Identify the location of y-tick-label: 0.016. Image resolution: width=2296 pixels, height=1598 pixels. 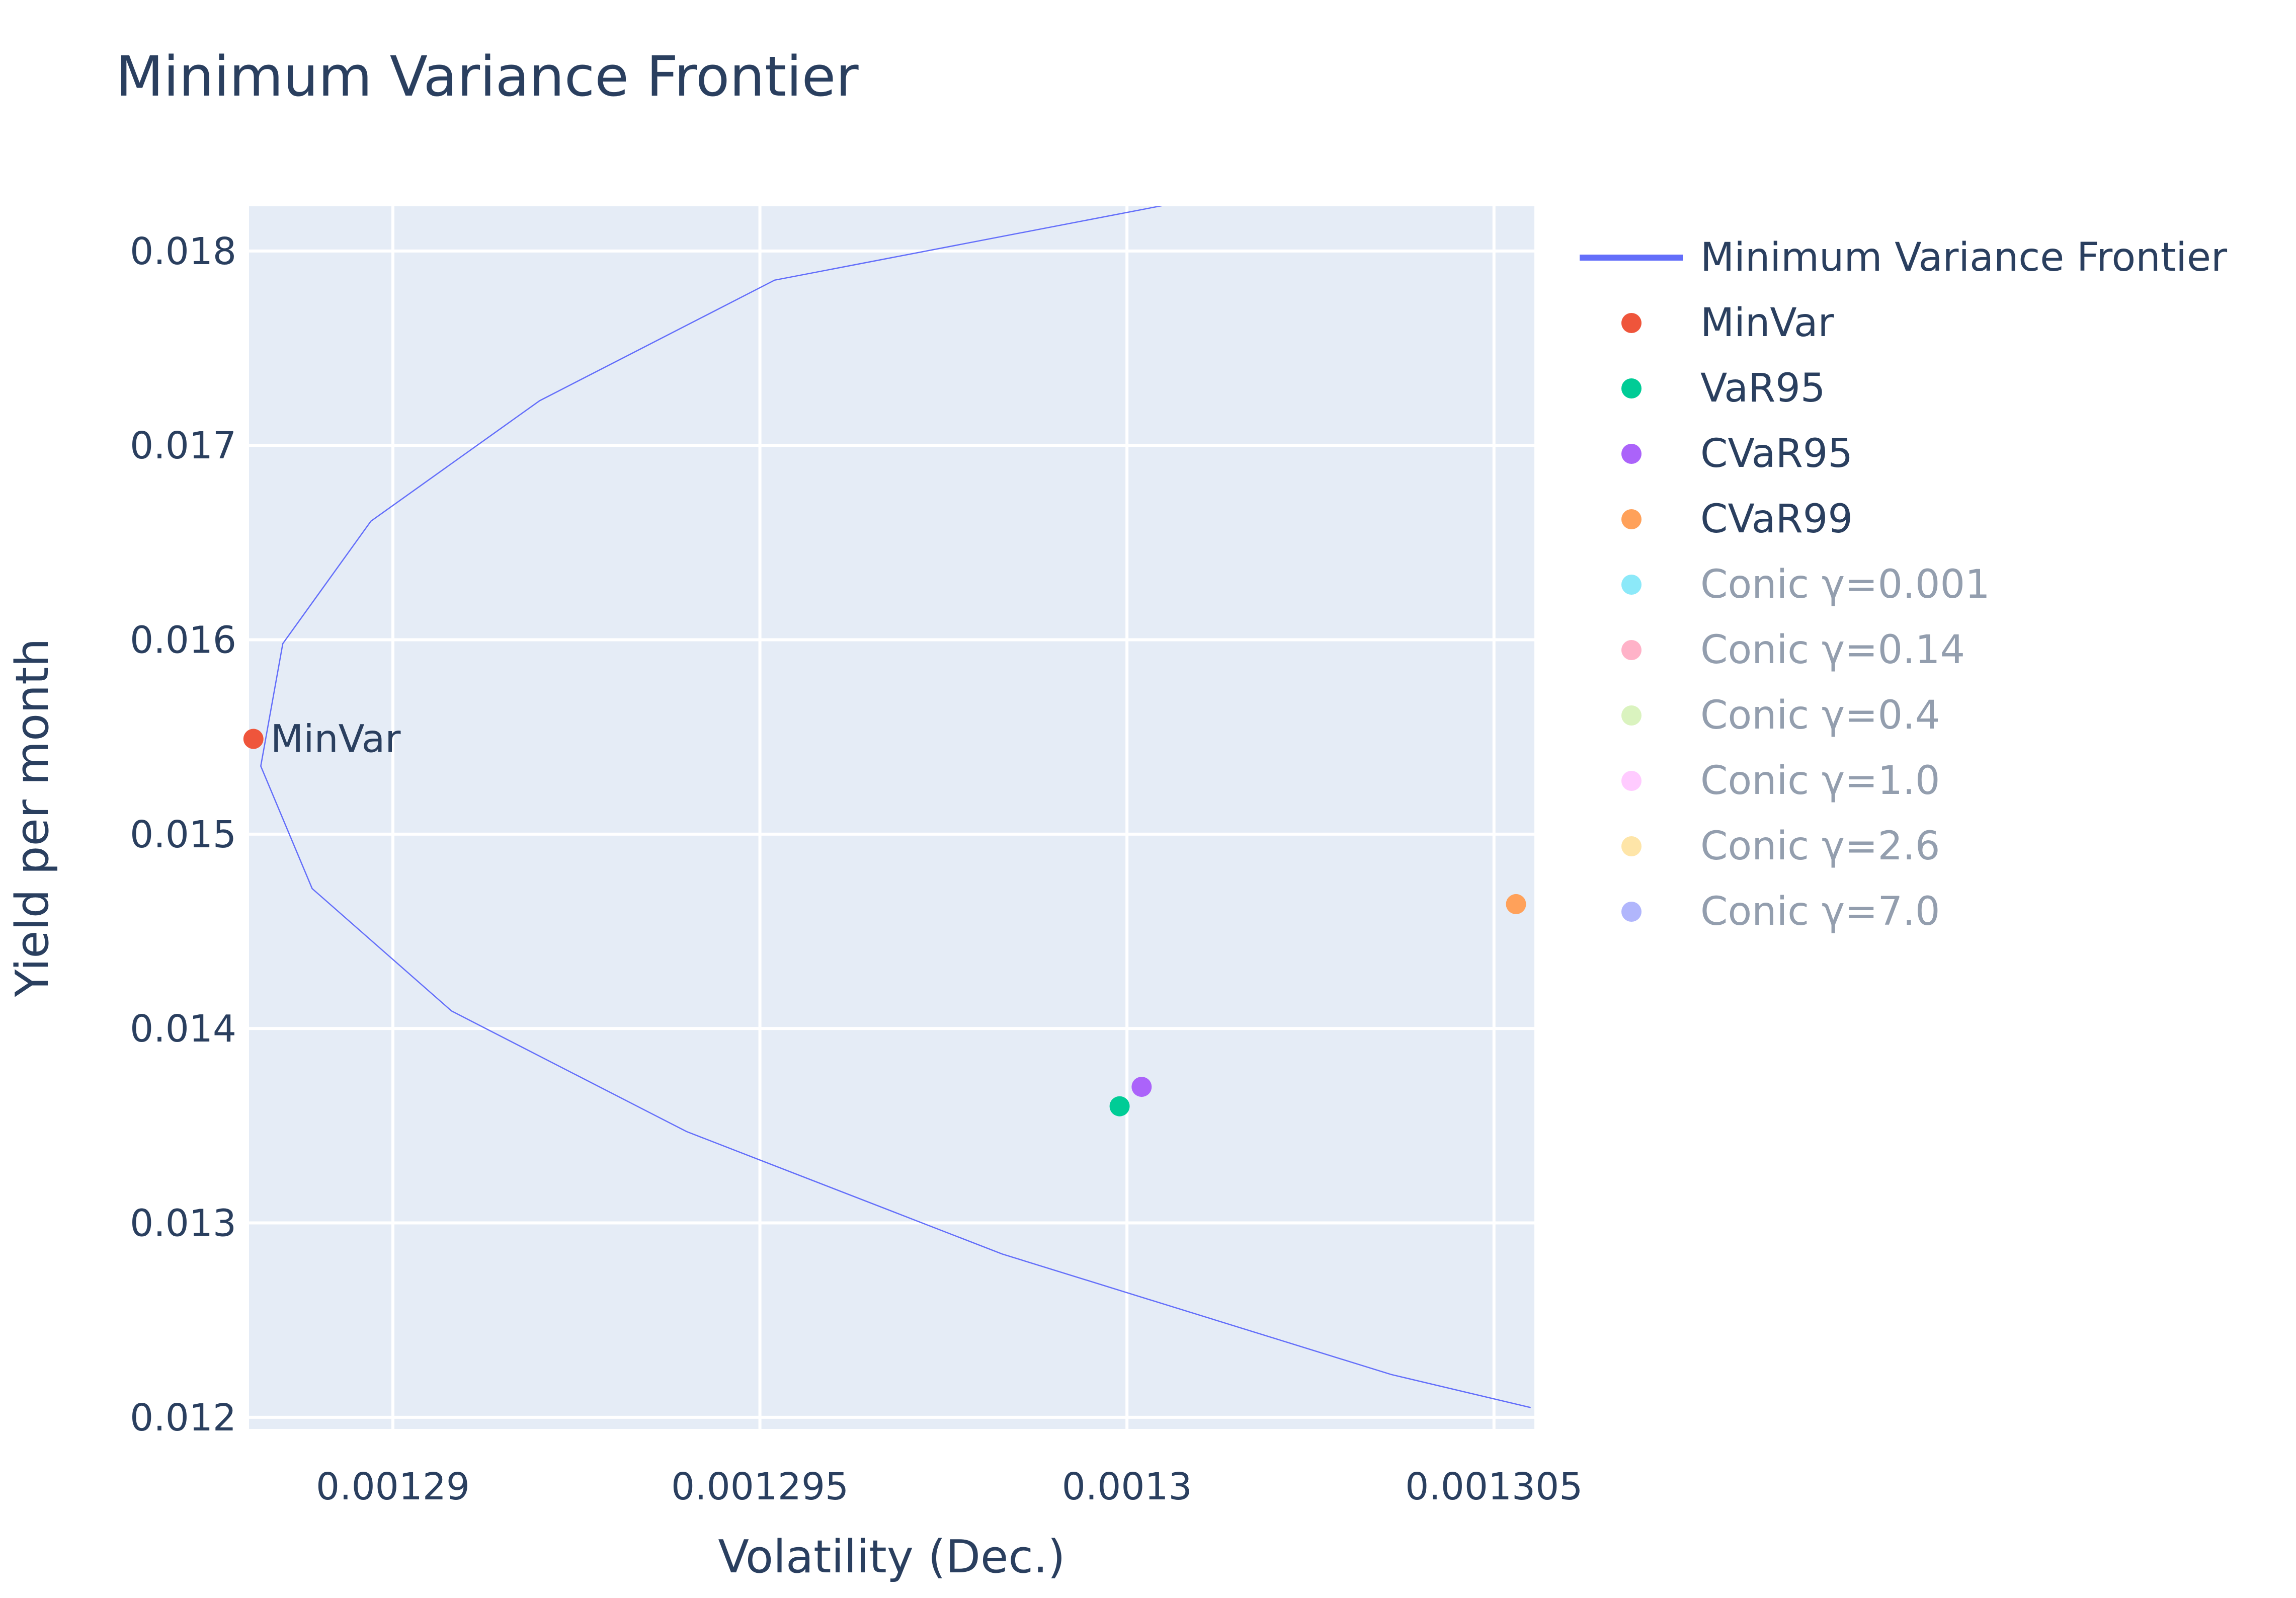
(183, 641).